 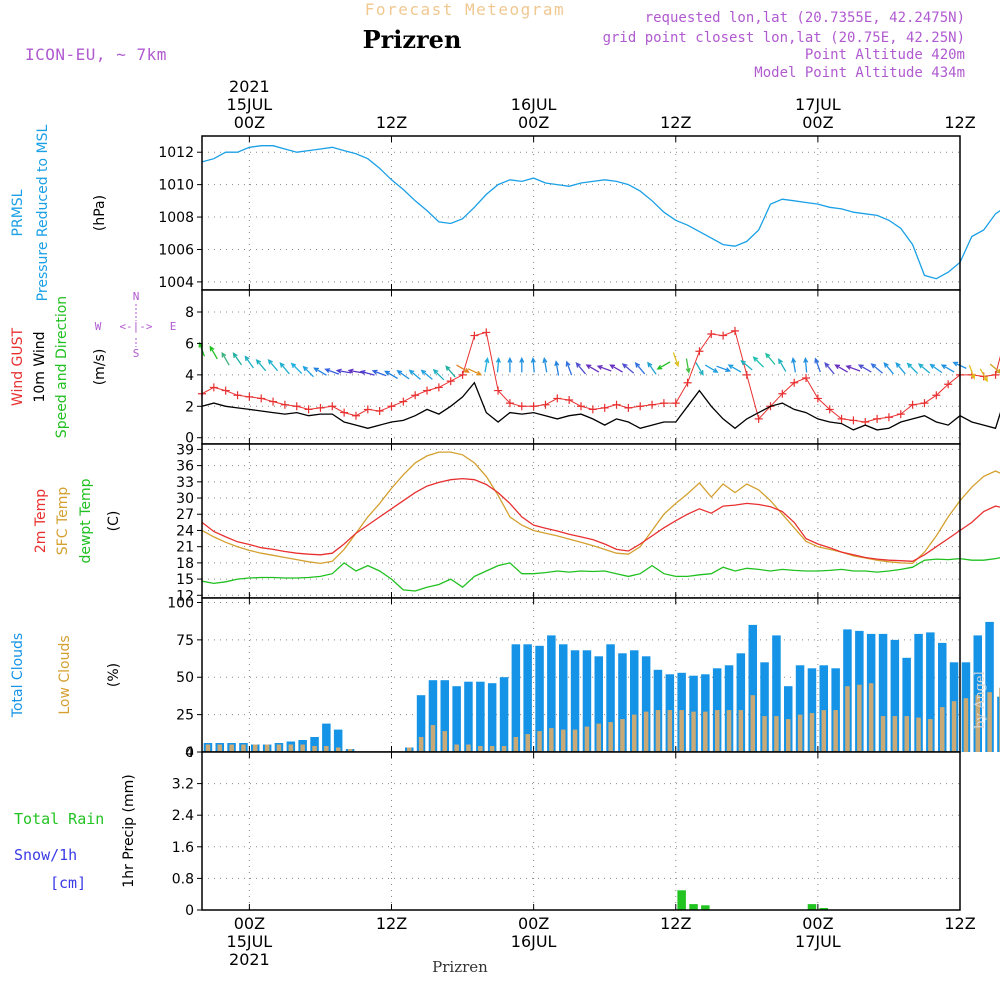 I want to click on compass-w: W, so click(x=98, y=326).